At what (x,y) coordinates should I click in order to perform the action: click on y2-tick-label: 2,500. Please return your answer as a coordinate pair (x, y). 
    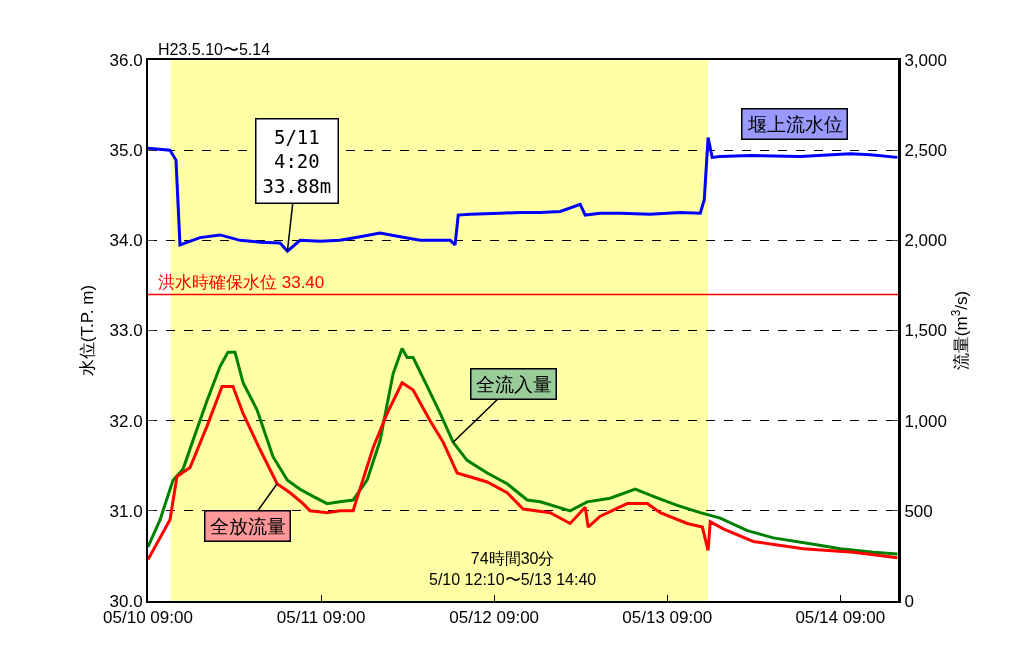
    Looking at the image, I should click on (925, 151).